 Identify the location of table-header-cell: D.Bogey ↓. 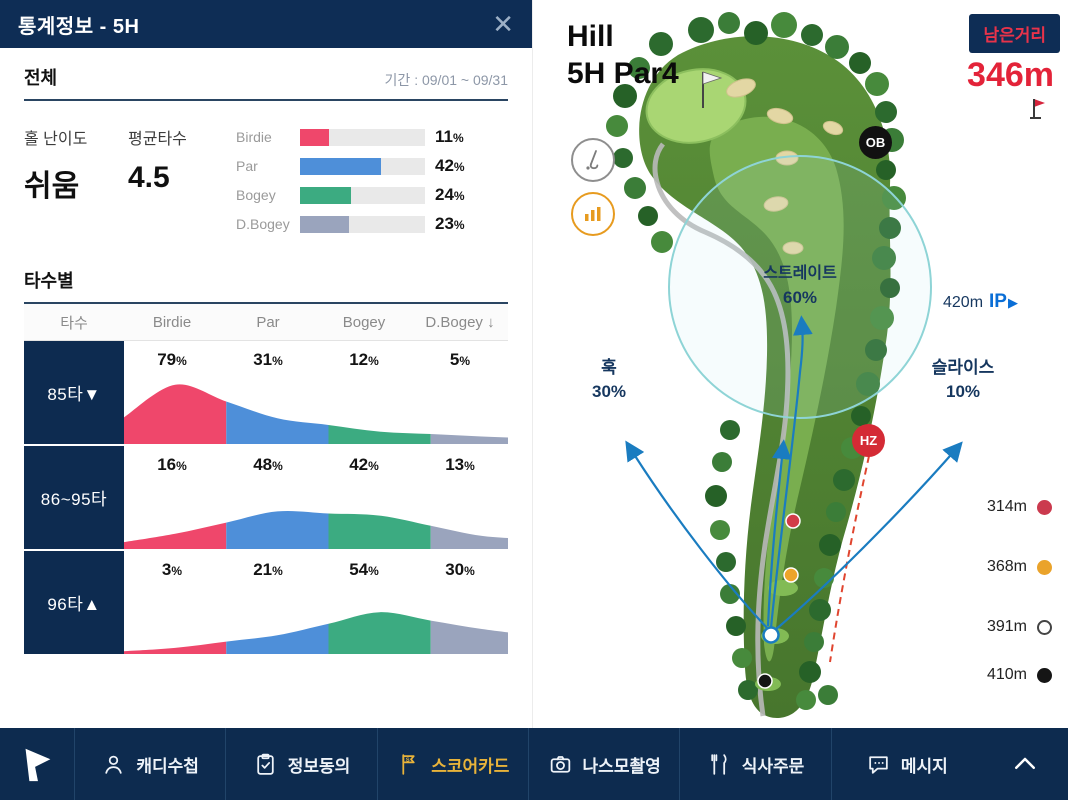
(460, 322).